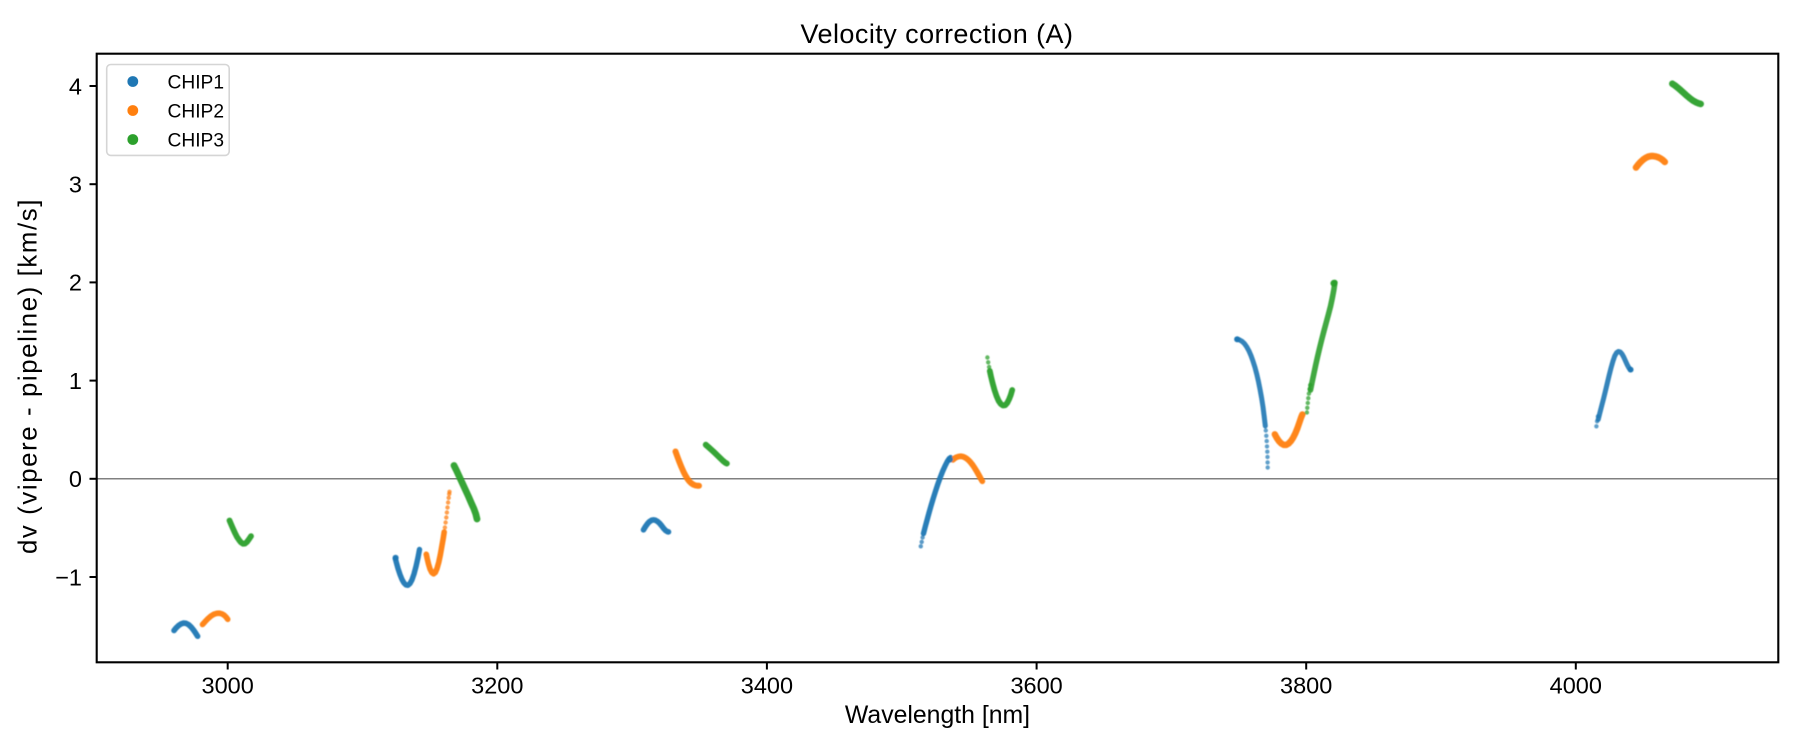 Image resolution: width=1800 pixels, height=750 pixels. What do you see at coordinates (29, 376) in the screenshot?
I see `svg-text: dv (vipere - pipeline) [km/s]` at bounding box center [29, 376].